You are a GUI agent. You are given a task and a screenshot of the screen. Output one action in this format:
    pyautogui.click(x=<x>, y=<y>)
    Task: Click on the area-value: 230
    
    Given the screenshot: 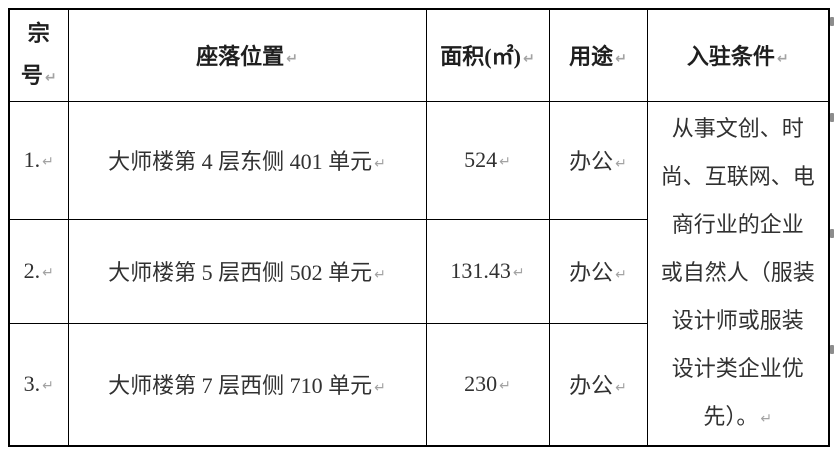 What is the action you would take?
    pyautogui.click(x=481, y=384)
    